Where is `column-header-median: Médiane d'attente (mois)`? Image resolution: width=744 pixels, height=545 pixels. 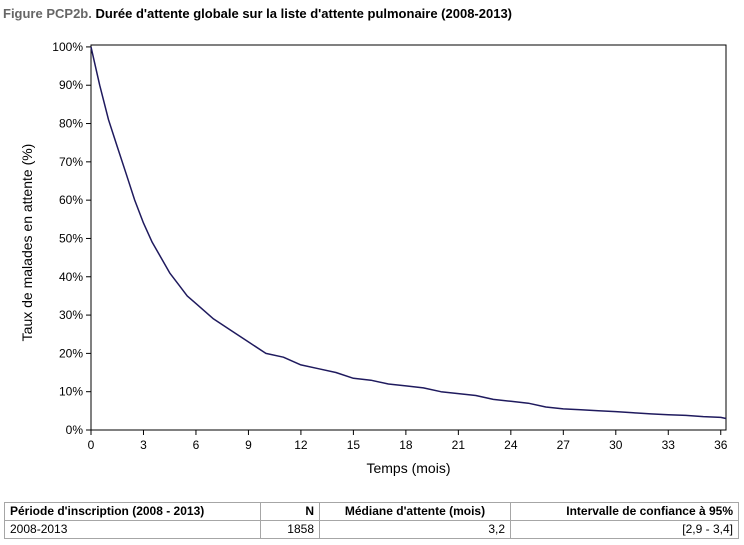
column-header-median: Médiane d'attente (mois) is located at coordinates (415, 511).